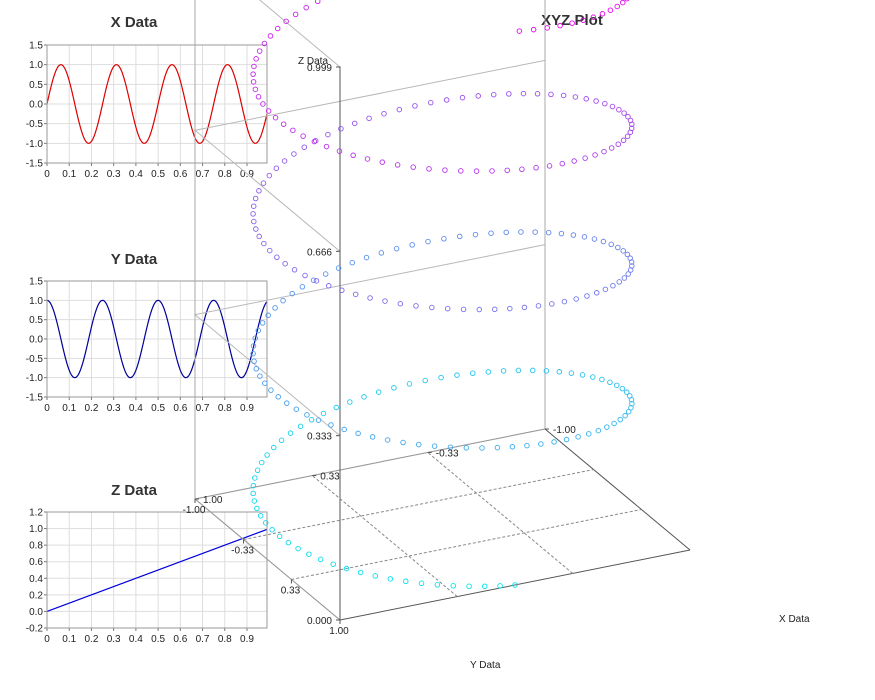 This screenshot has width=875, height=700. What do you see at coordinates (35, 378) in the screenshot?
I see `y-tick-label: -1.0` at bounding box center [35, 378].